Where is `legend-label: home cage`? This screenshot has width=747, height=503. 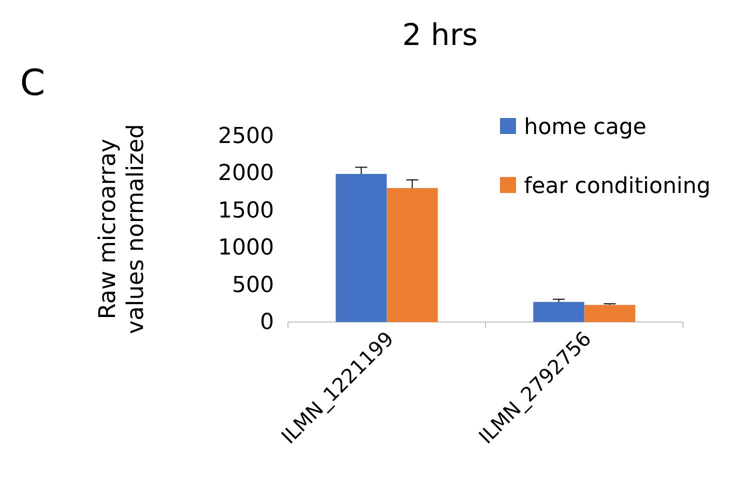 legend-label: home cage is located at coordinates (585, 127).